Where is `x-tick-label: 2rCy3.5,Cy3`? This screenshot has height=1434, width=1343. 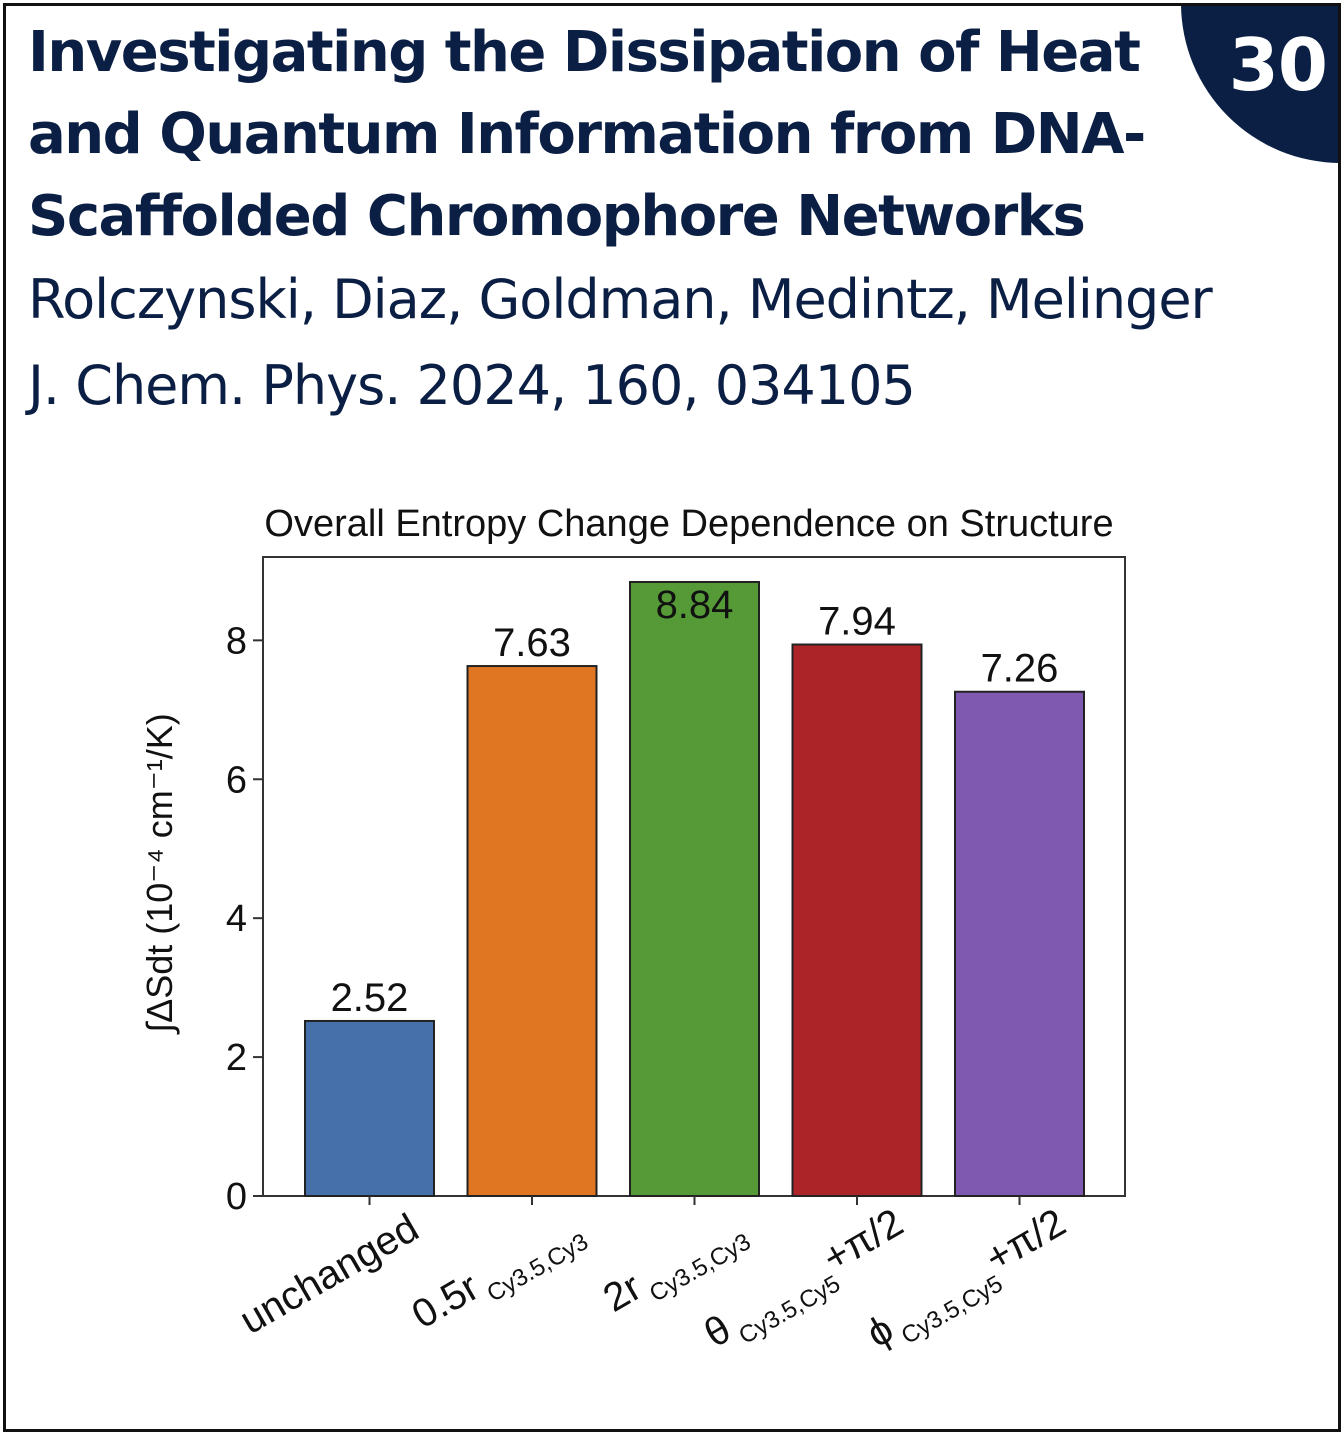
x-tick-label: 2rCy3.5,Cy3 is located at coordinates (676, 1267).